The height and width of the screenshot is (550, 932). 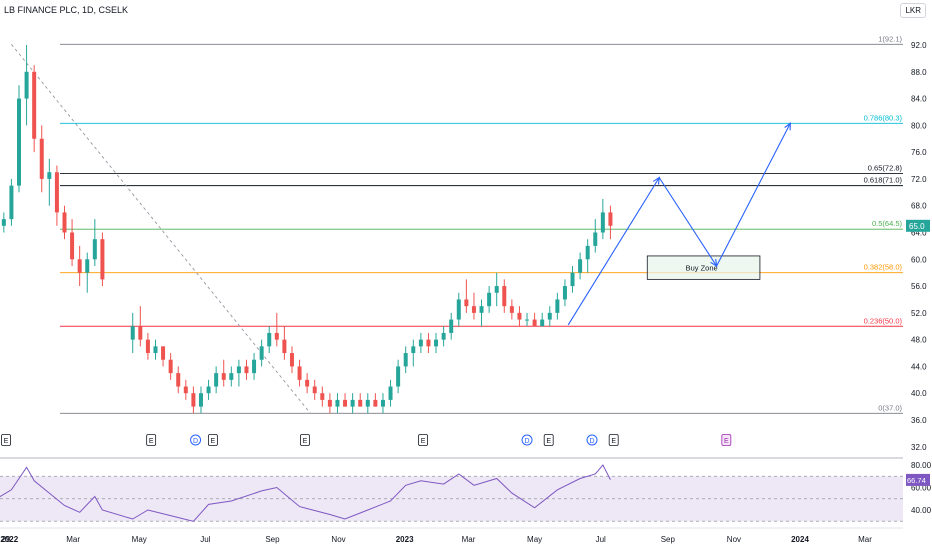 What do you see at coordinates (919, 72) in the screenshot?
I see `price-tick-label: 88.0` at bounding box center [919, 72].